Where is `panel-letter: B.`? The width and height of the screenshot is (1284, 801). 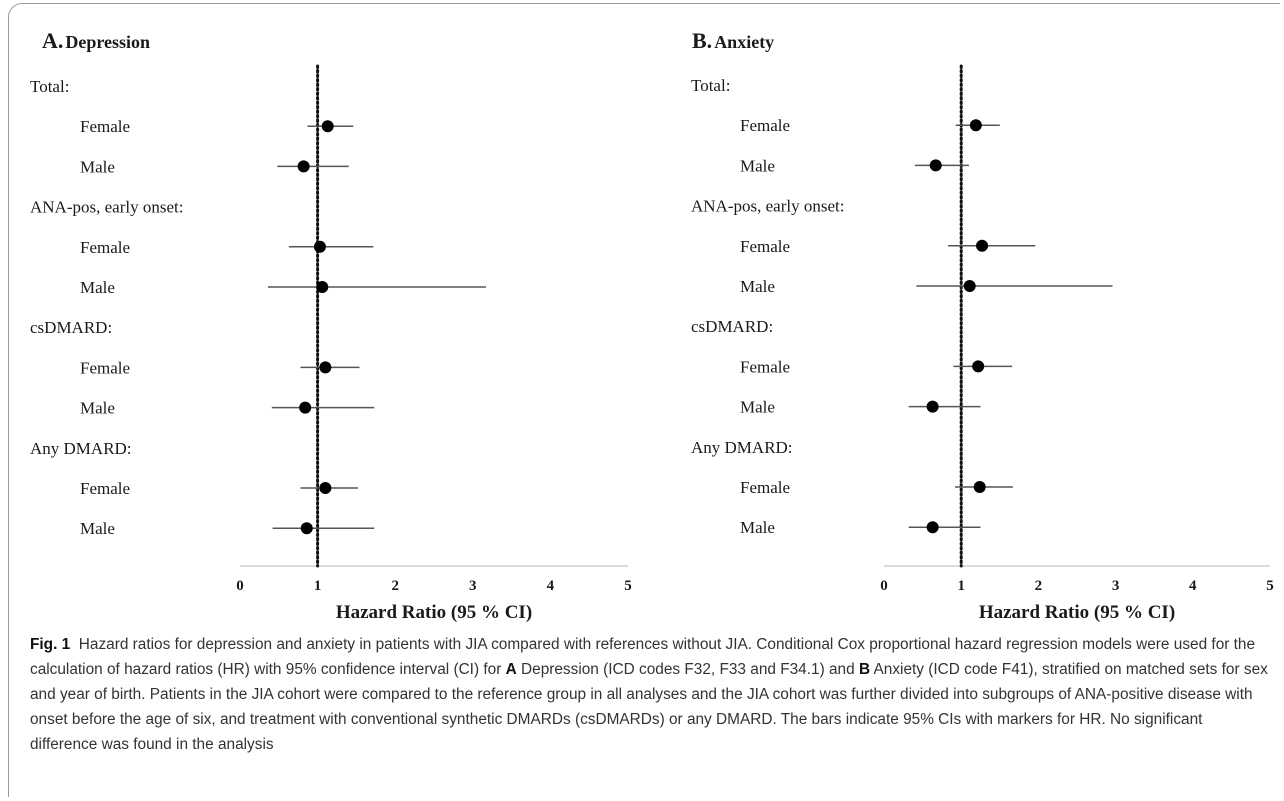 panel-letter: B. is located at coordinates (702, 40).